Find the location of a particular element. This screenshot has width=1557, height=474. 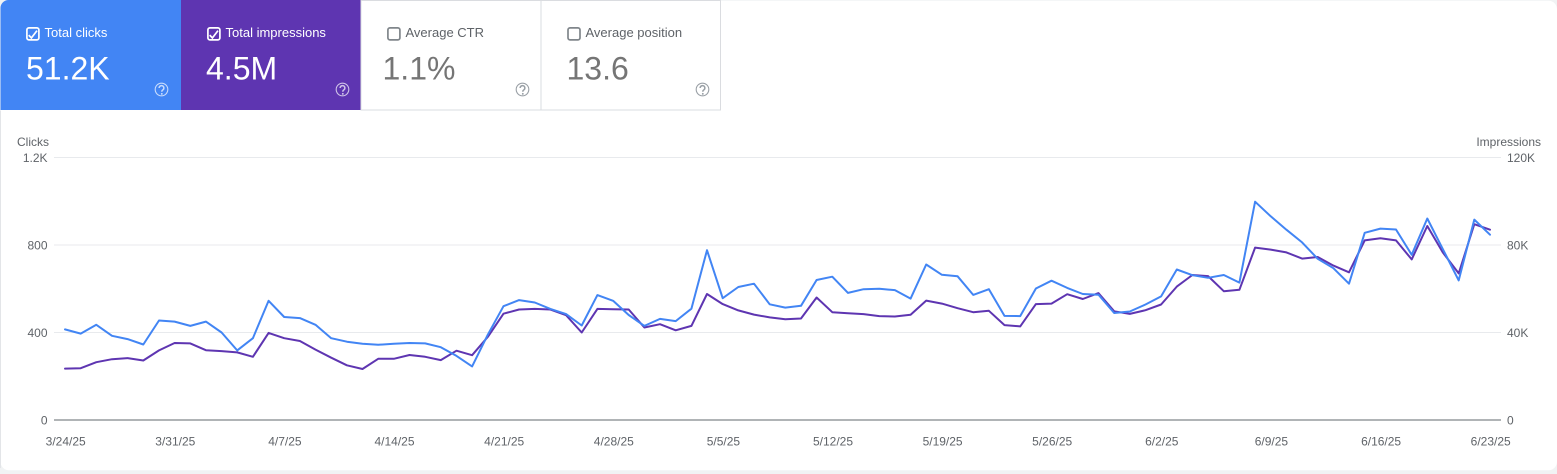

svg-text: 1.2K is located at coordinates (35, 158).